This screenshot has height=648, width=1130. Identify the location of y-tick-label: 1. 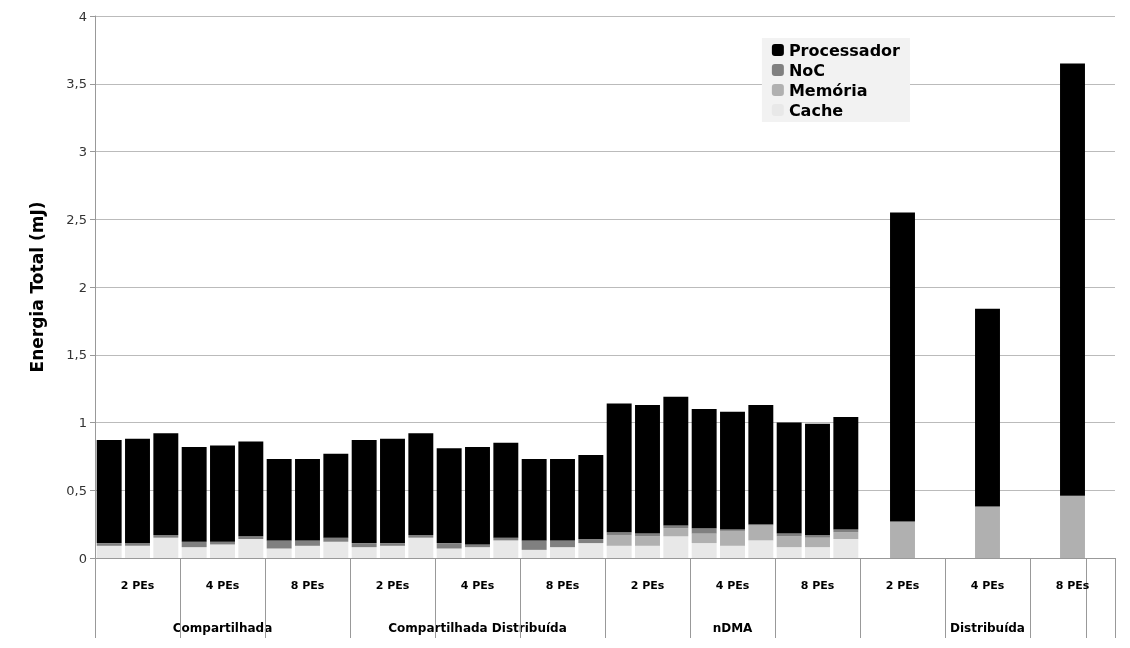
(82, 422).